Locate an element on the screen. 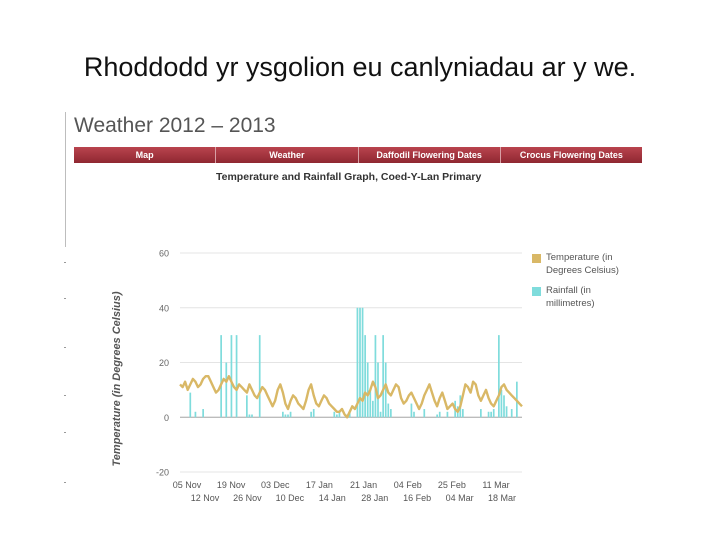 The width and height of the screenshot is (720, 540). x-tick-label: 14 Jan is located at coordinates (332, 498).